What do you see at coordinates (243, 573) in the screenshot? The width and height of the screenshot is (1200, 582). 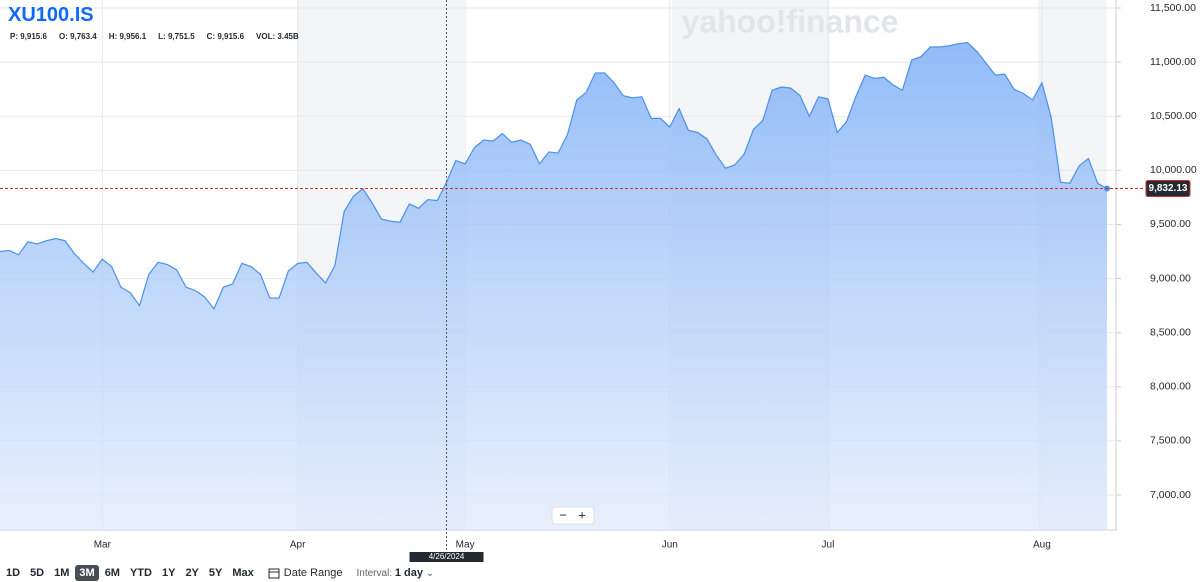 I see `range-button: Max` at bounding box center [243, 573].